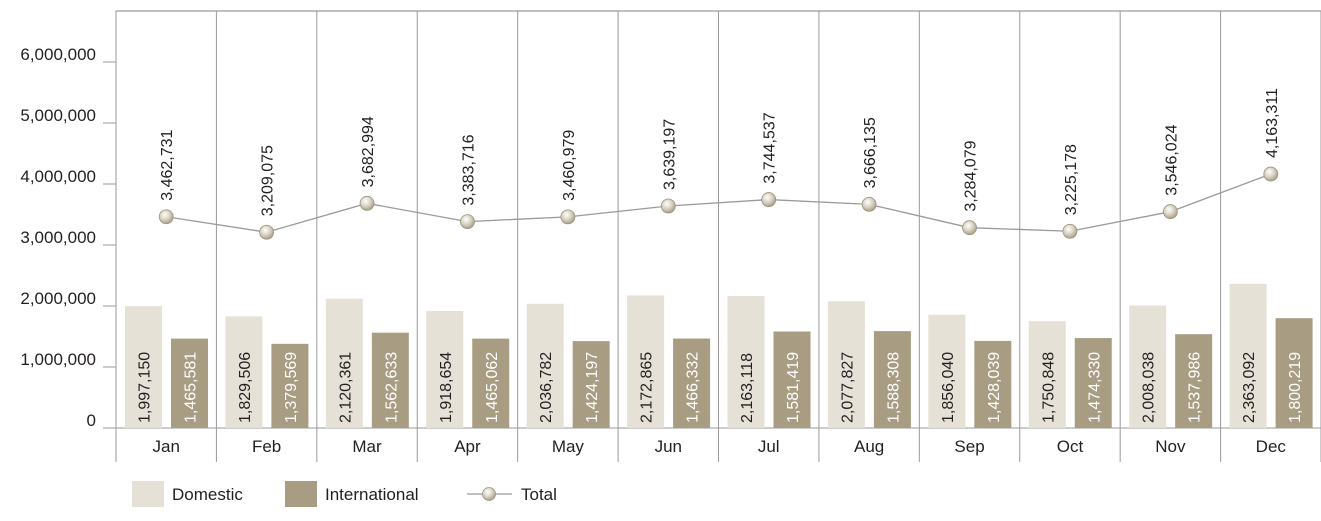  What do you see at coordinates (719, 203) in the screenshot?
I see `total-series-line` at bounding box center [719, 203].